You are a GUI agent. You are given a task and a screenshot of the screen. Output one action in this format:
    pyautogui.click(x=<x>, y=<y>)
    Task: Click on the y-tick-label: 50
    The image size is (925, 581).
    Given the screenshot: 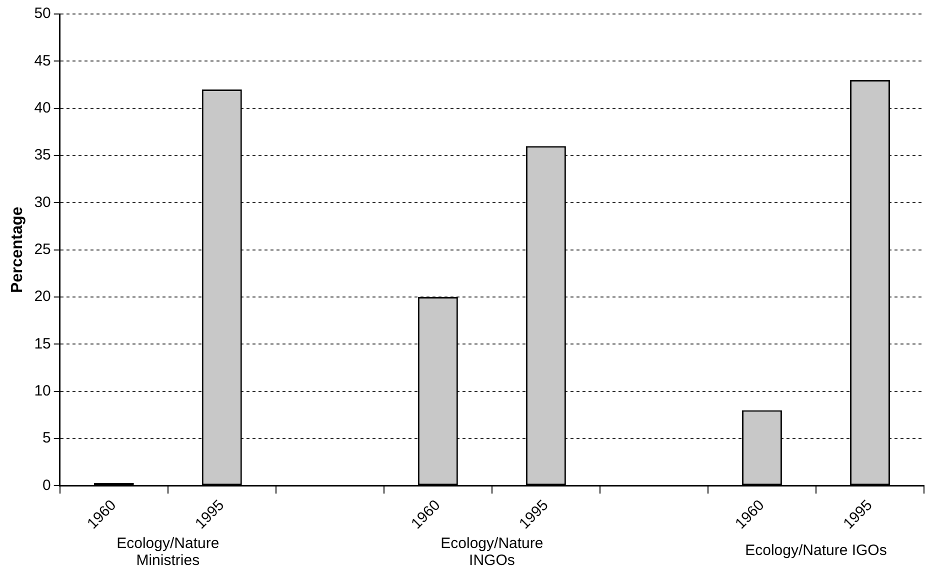 What is the action you would take?
    pyautogui.click(x=42, y=13)
    